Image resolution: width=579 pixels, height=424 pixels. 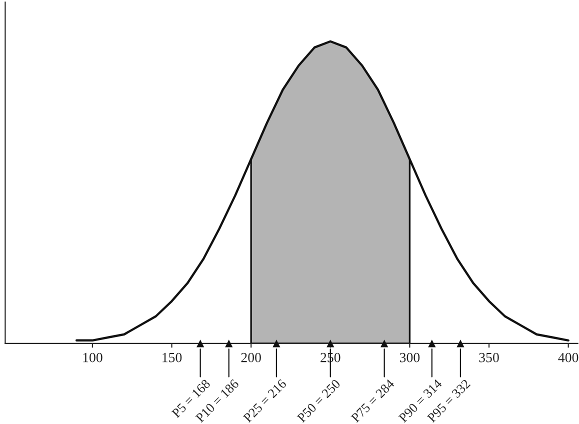 I want to click on x-tick-label: 200, so click(x=251, y=357).